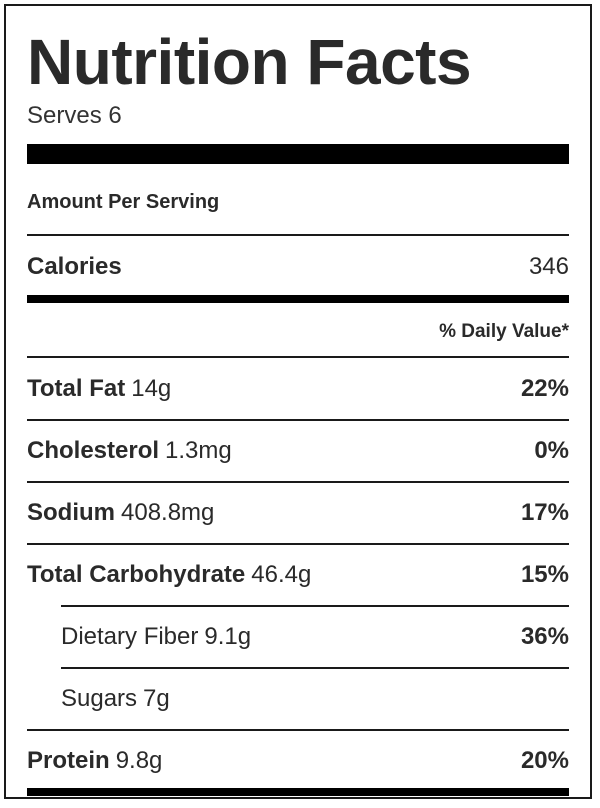 The image size is (600, 808). What do you see at coordinates (544, 512) in the screenshot?
I see `nutrient-daily-value: 17%` at bounding box center [544, 512].